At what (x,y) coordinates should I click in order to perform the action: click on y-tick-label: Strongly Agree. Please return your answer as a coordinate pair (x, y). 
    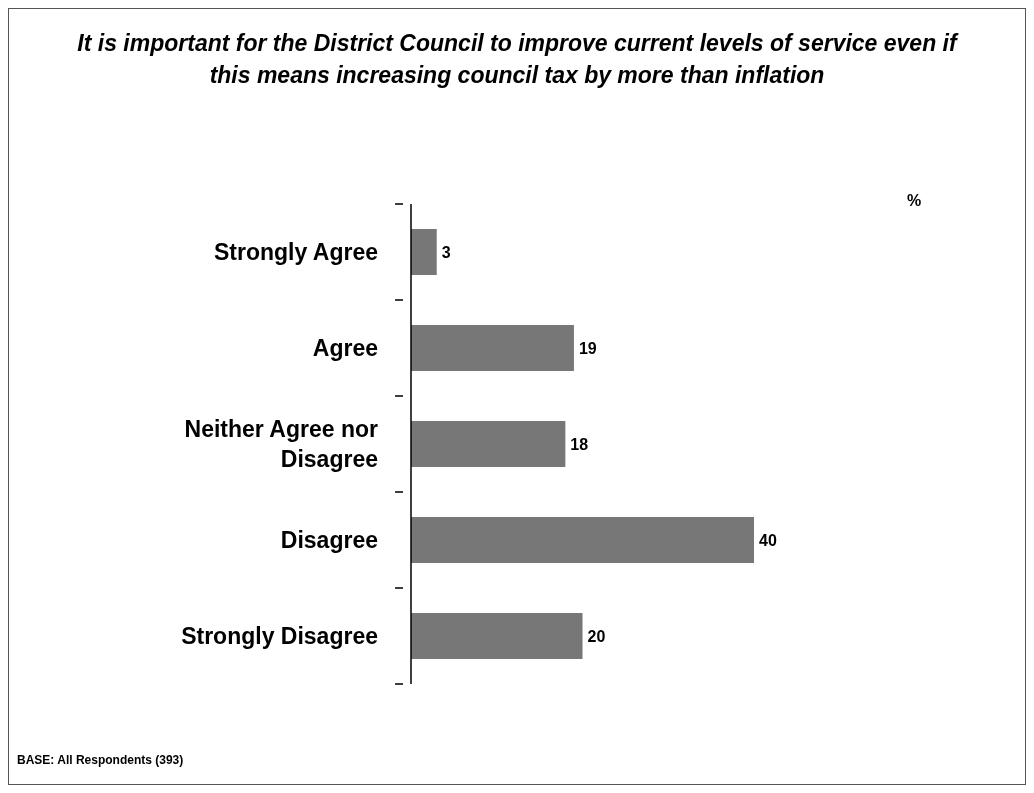
    Looking at the image, I should click on (295, 252).